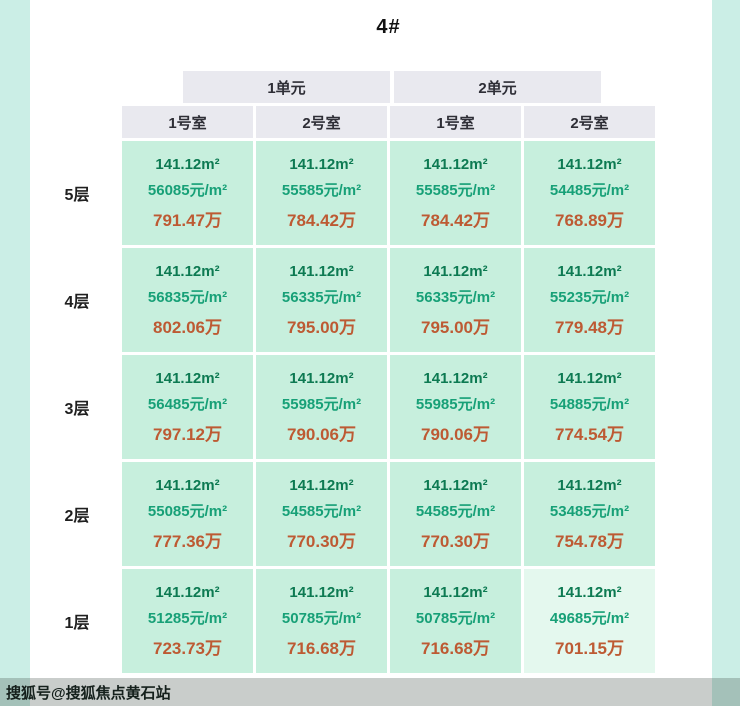 This screenshot has height=706, width=740. Describe the element at coordinates (187, 648) in the screenshot. I see `total-price-value: 723.73万` at that location.